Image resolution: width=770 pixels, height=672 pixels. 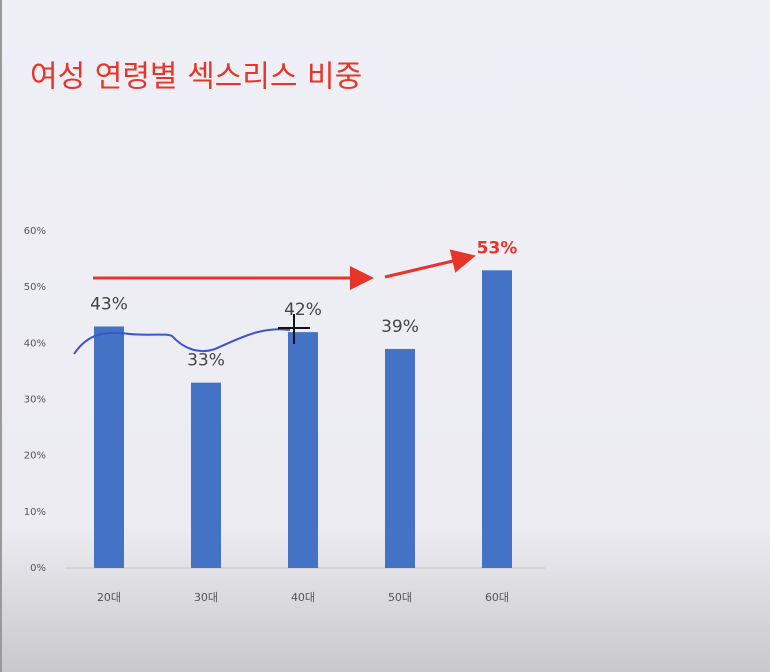 I want to click on x-tick-label: 30대, so click(x=206, y=597).